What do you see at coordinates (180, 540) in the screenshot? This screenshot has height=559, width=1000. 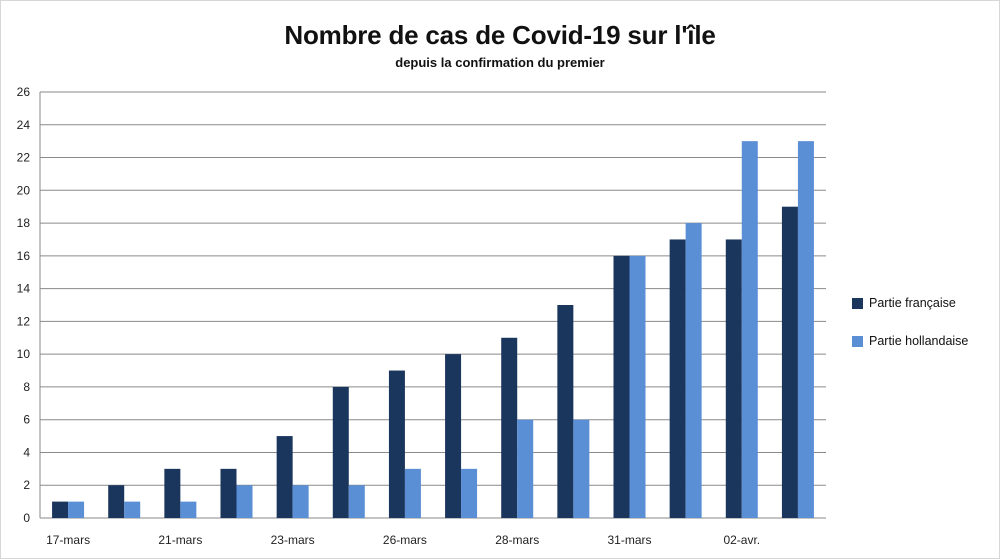 I see `x-tick-label: 21-mars` at bounding box center [180, 540].